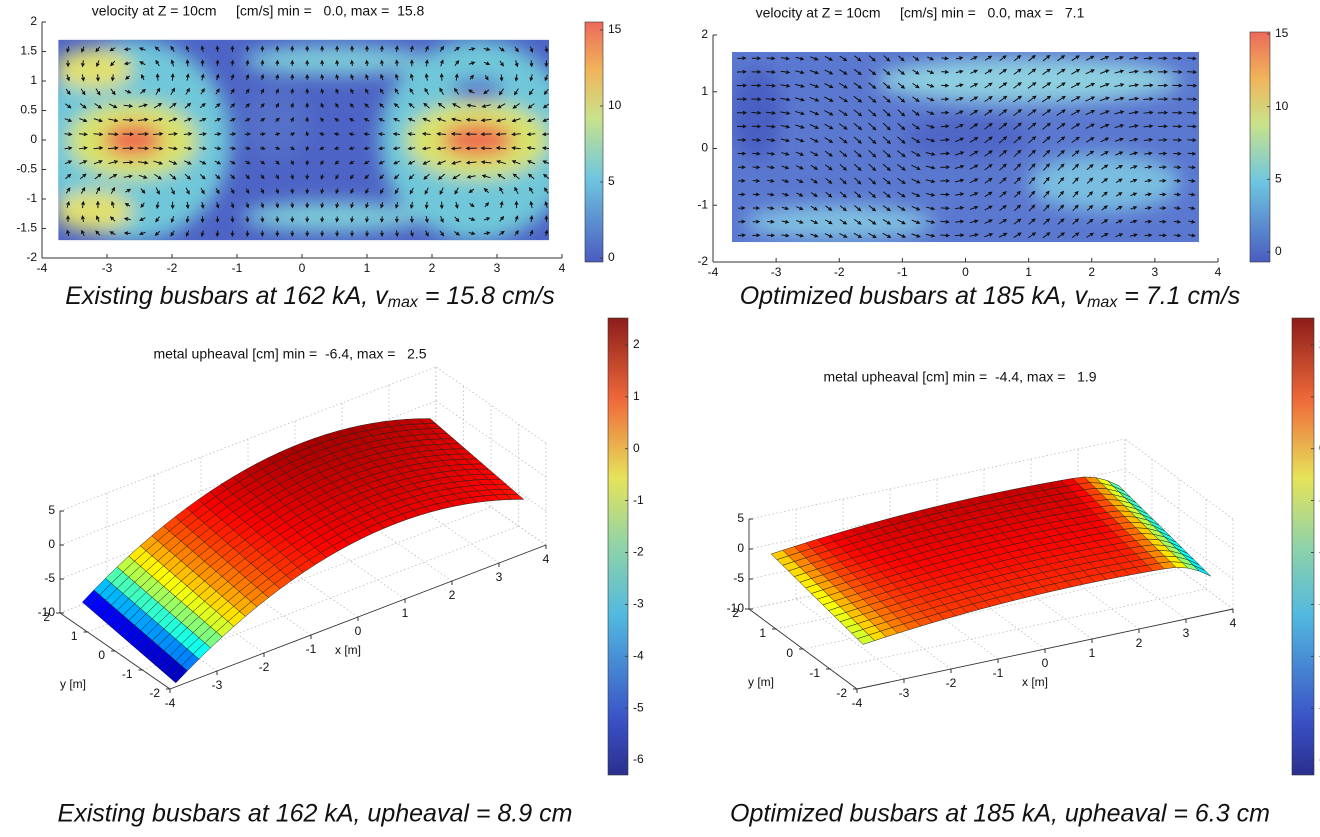  I want to click on x-tick-label: -4, so click(42, 268).